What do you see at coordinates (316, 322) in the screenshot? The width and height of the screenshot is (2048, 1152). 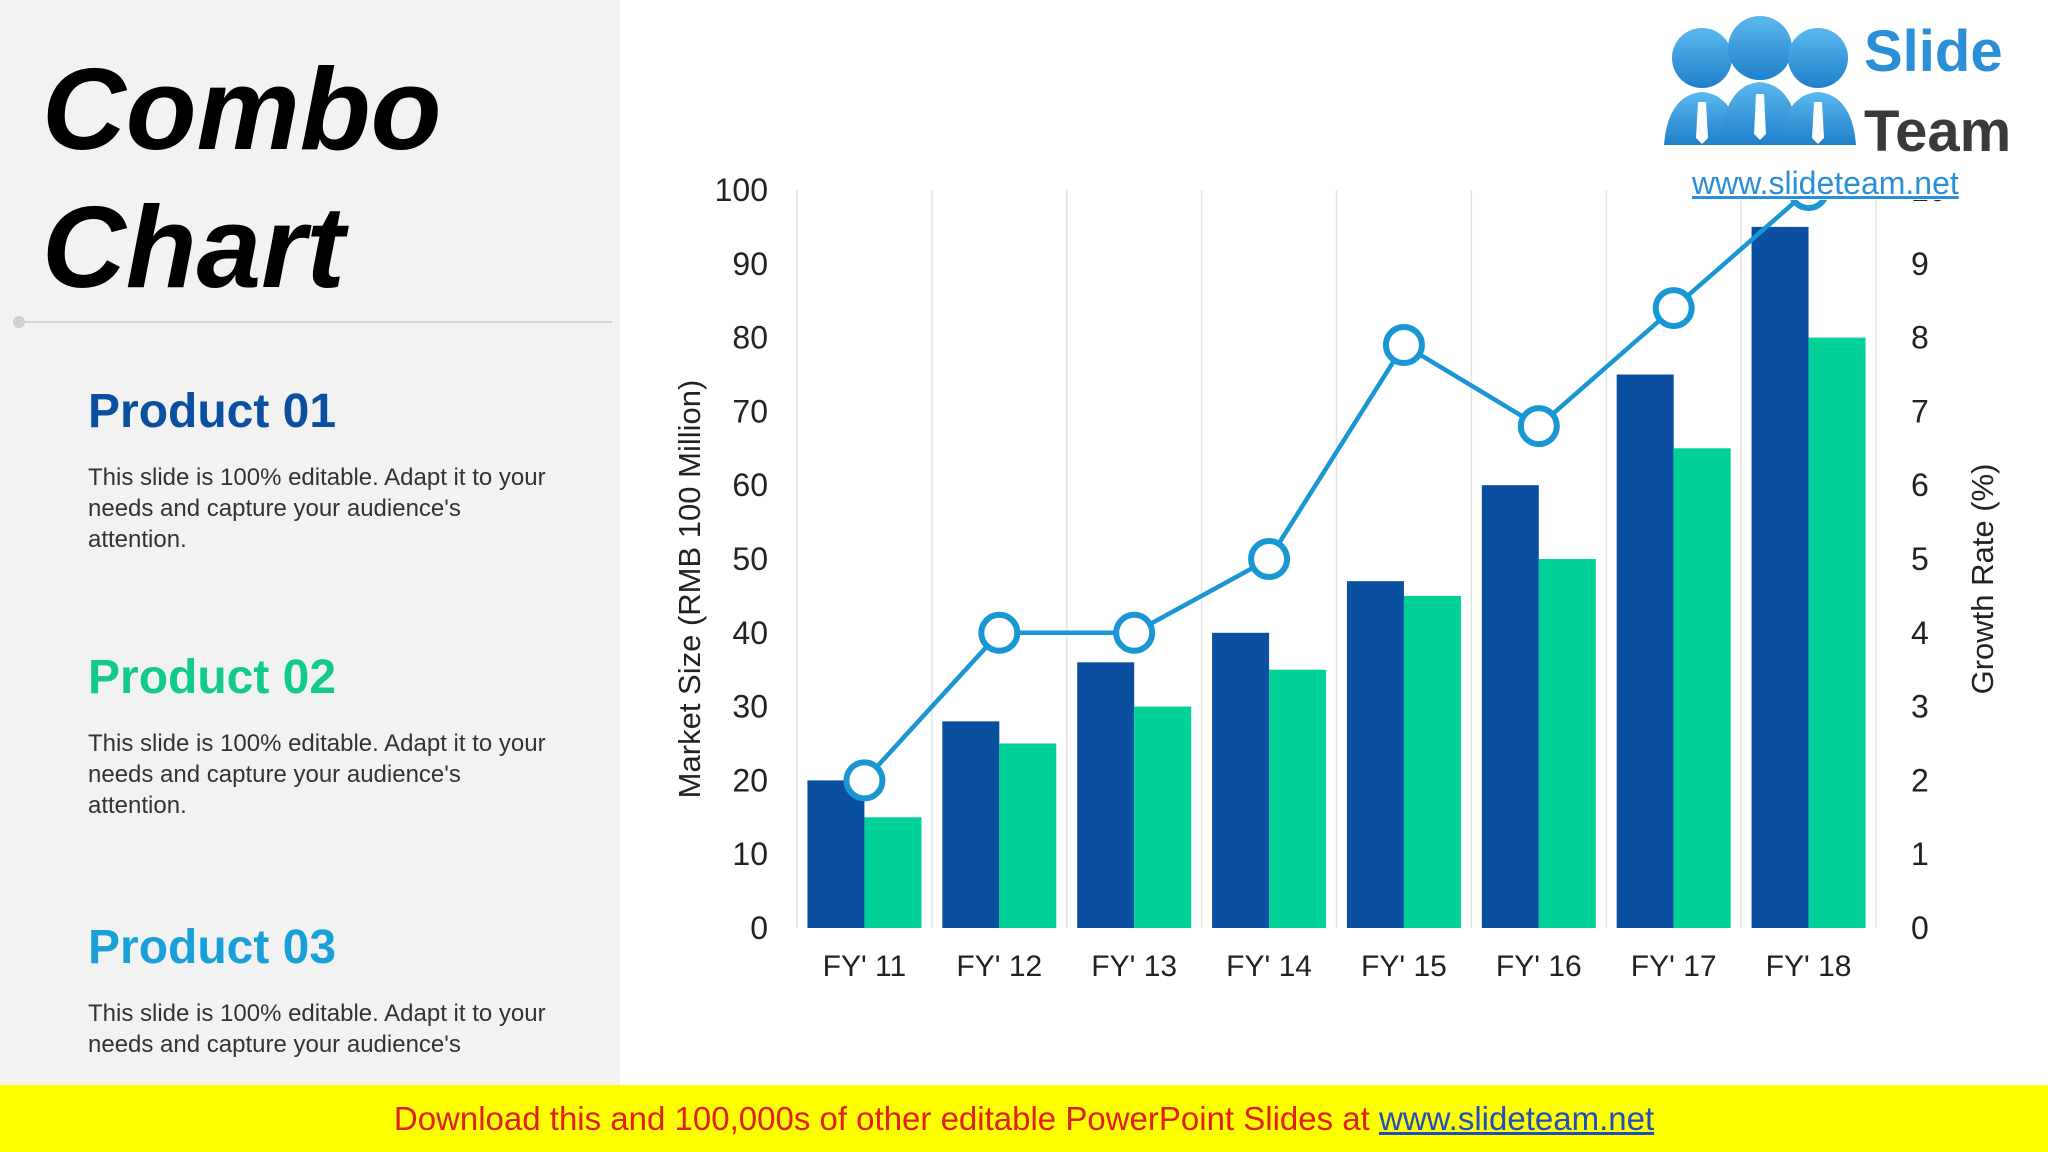 I see `divider` at bounding box center [316, 322].